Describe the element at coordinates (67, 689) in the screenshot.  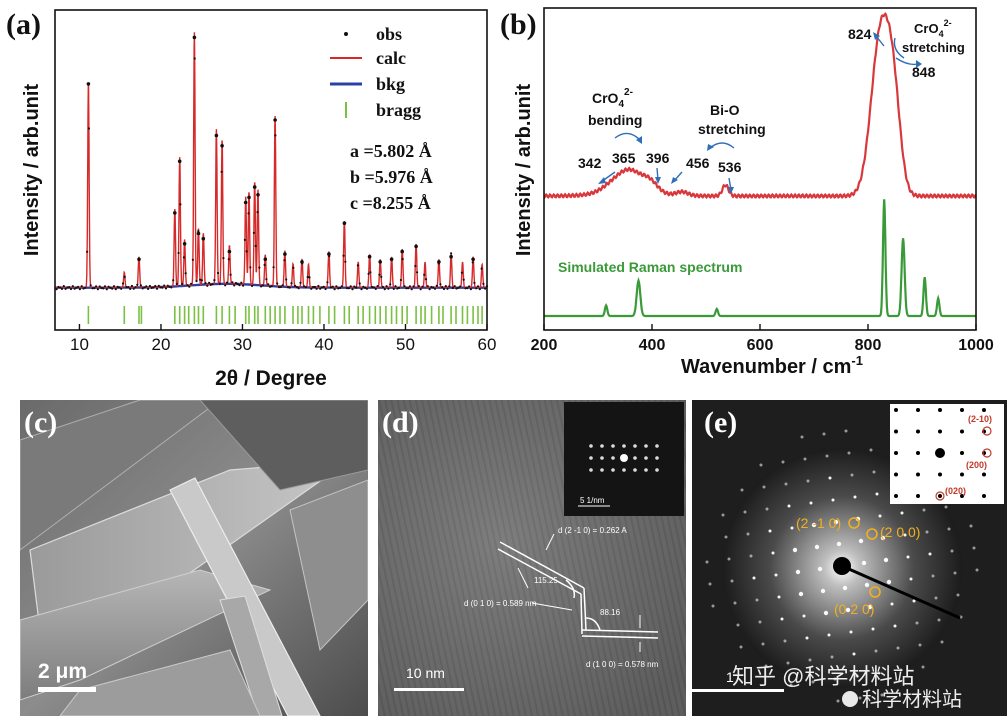
I see `sem-scale-bar` at that location.